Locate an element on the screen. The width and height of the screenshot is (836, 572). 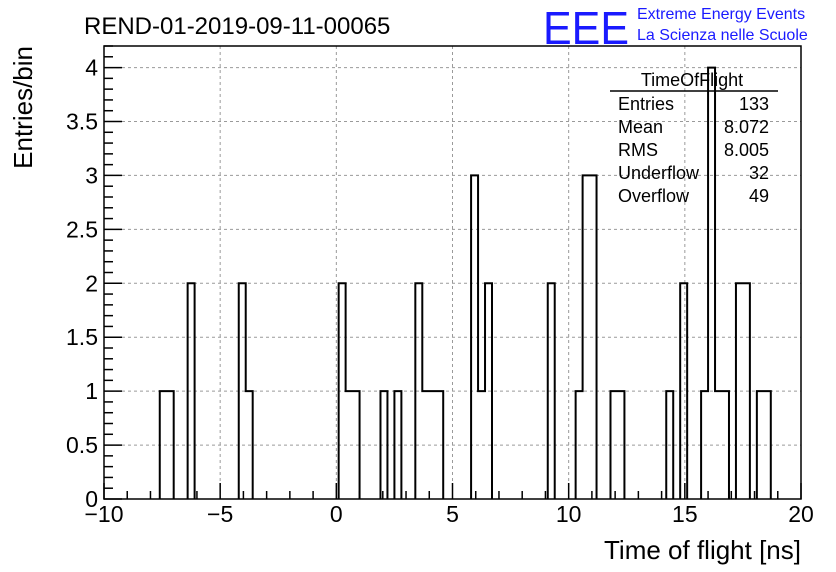
stats-value: 8.005 is located at coordinates (746, 150).